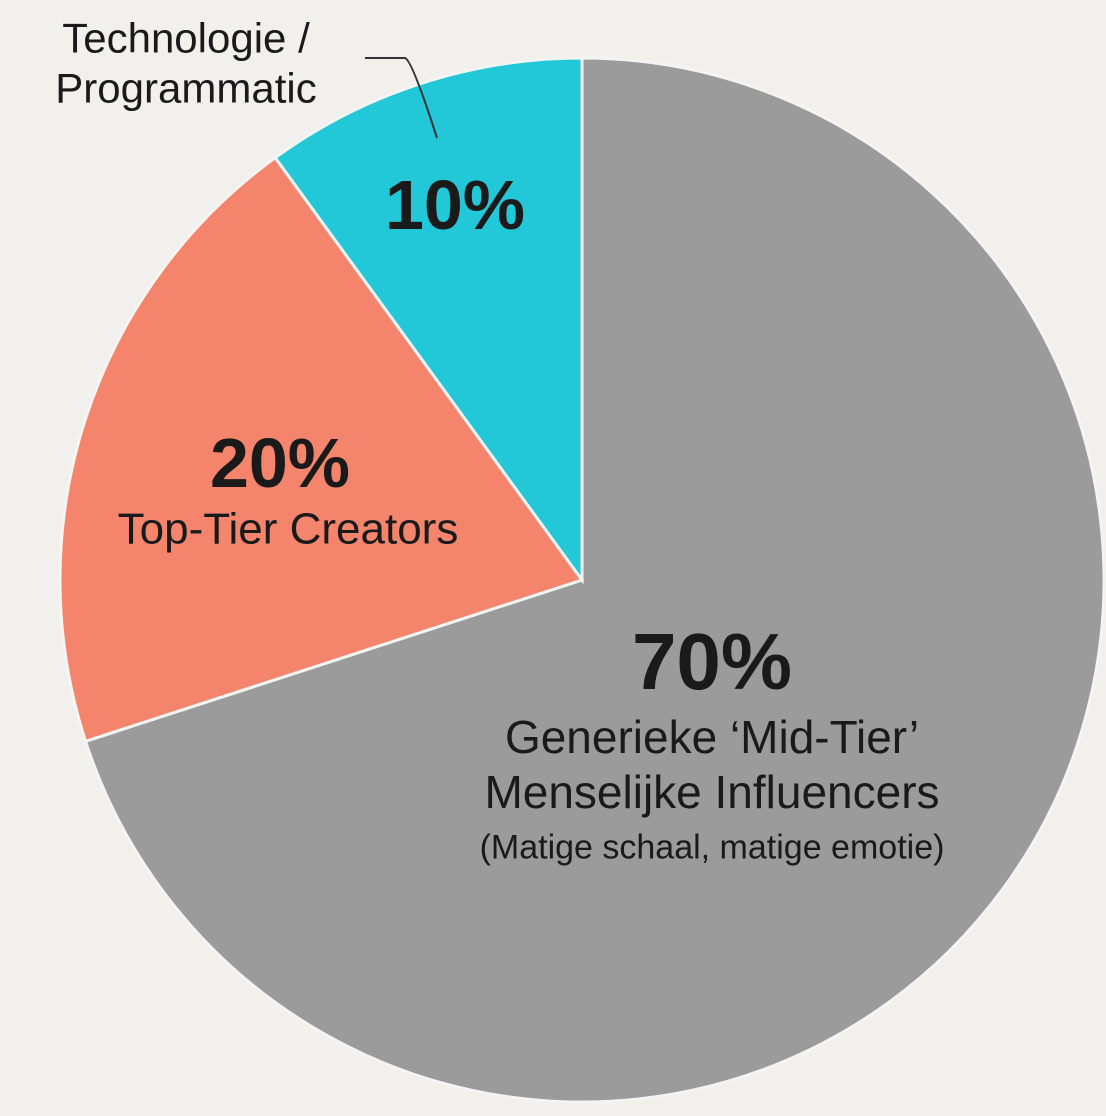  What do you see at coordinates (428, 320) in the screenshot?
I see `pie-slice` at bounding box center [428, 320].